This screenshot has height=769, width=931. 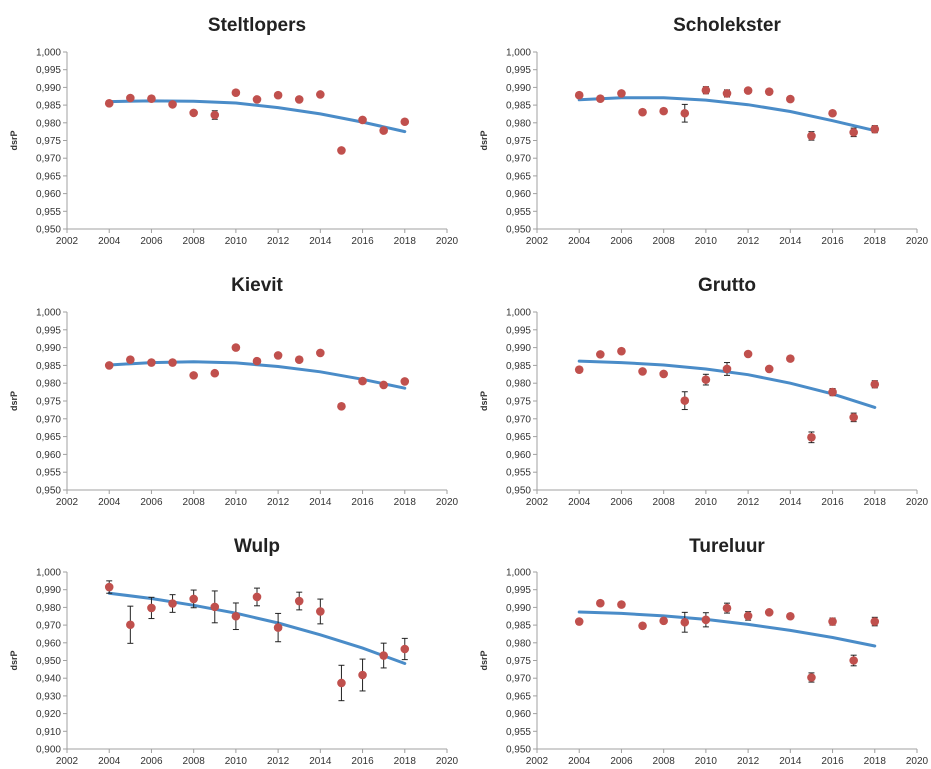 I want to click on x-tick-label: 2008, so click(x=194, y=241).